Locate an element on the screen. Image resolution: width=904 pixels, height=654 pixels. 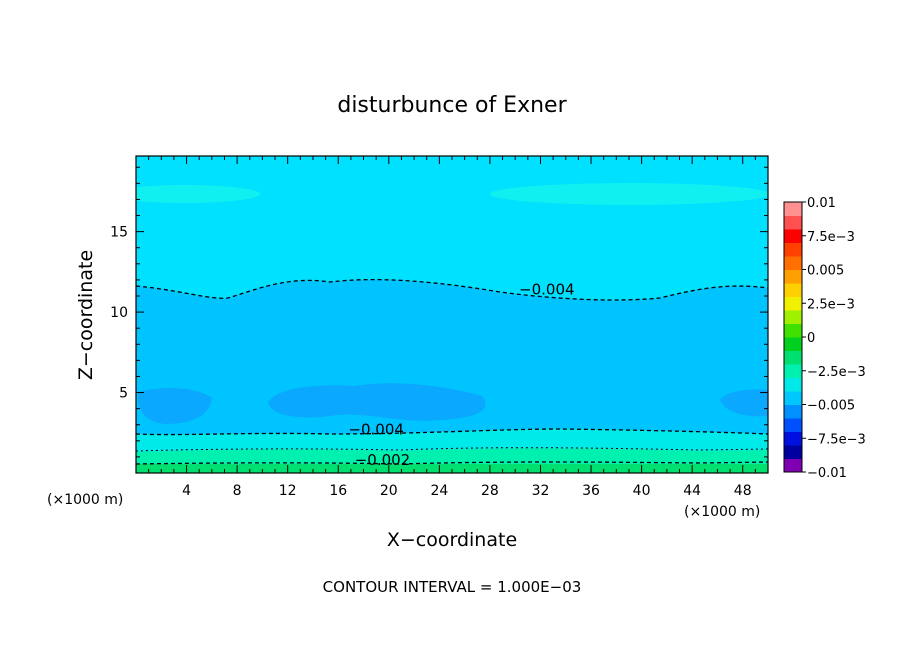
field-patch-top-left is located at coordinates (198, 194).